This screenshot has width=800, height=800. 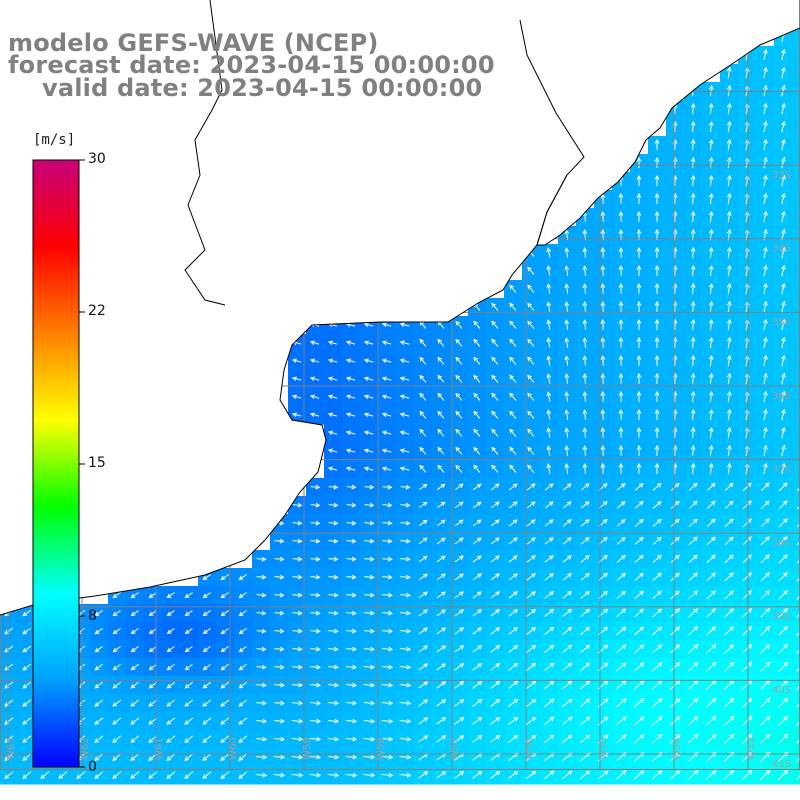 I want to click on lat-tick-label: 34S, so click(x=781, y=249).